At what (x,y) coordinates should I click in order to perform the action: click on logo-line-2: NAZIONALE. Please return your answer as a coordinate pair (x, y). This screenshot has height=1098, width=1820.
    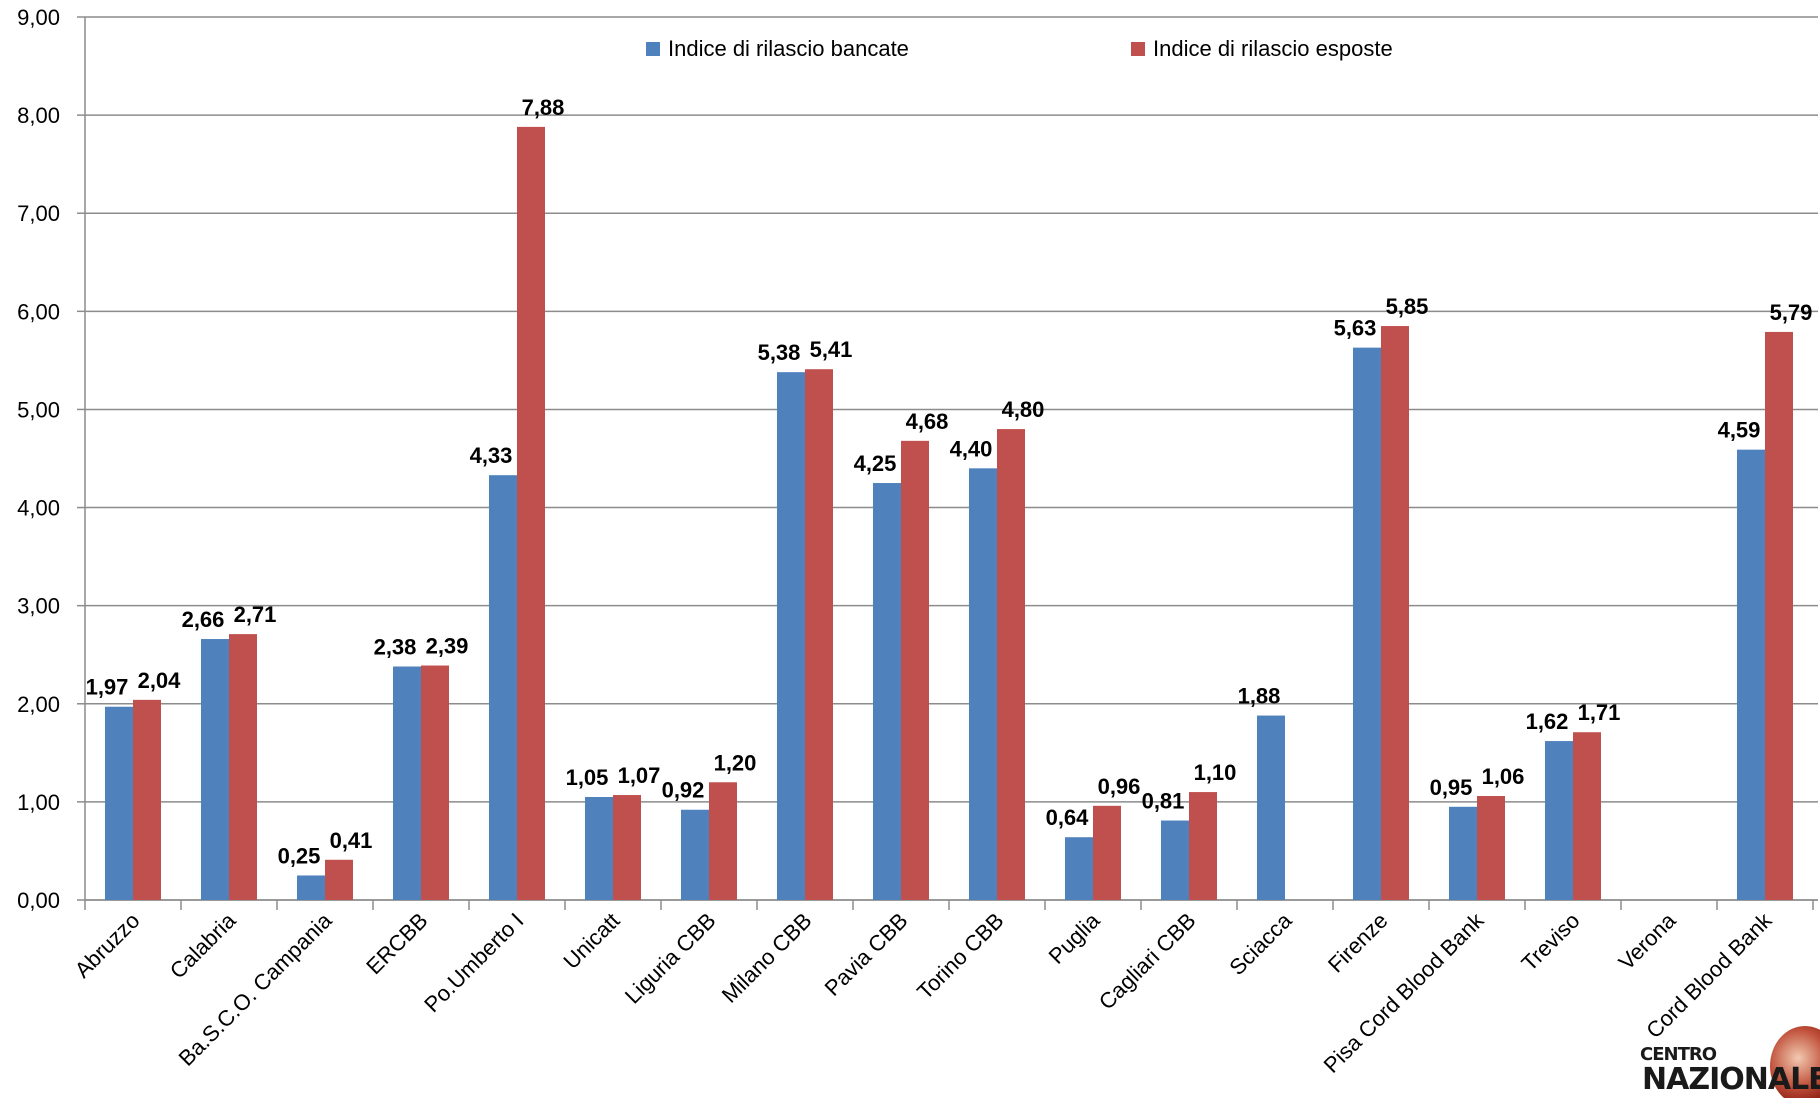
    Looking at the image, I should click on (1731, 1079).